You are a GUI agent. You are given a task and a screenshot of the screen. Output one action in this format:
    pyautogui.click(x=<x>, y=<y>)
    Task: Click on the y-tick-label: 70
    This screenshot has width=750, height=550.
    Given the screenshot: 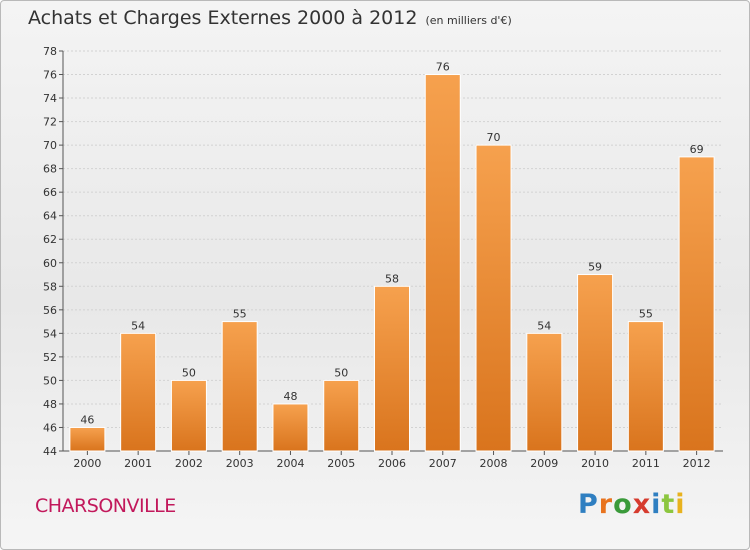 What is the action you would take?
    pyautogui.click(x=50, y=145)
    